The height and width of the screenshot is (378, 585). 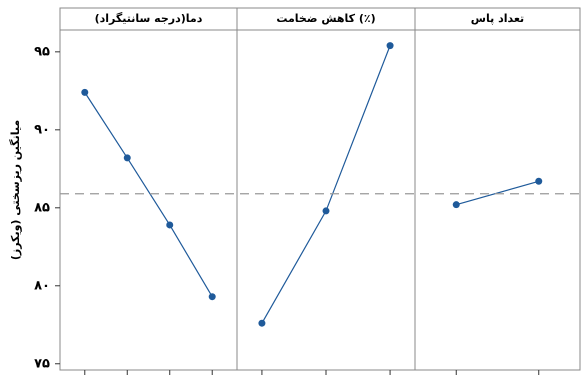 I want to click on panel-title: تعداد پاس, so click(x=497, y=18).